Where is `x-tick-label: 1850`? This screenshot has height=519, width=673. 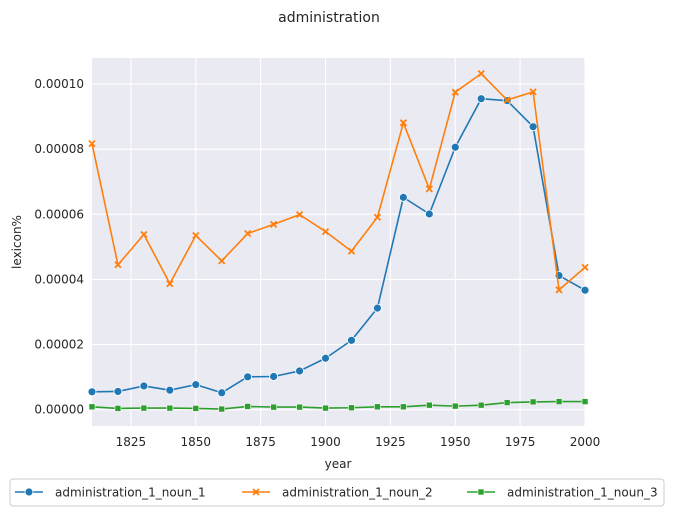 x-tick-label: 1850 is located at coordinates (196, 442).